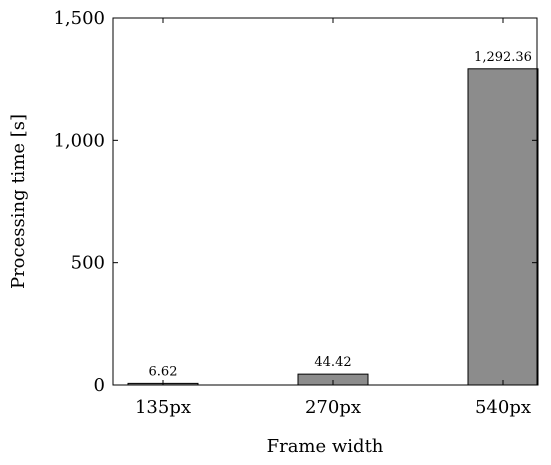 This screenshot has height=465, width=551. What do you see at coordinates (99, 385) in the screenshot?
I see `y-tick-label: 0` at bounding box center [99, 385].